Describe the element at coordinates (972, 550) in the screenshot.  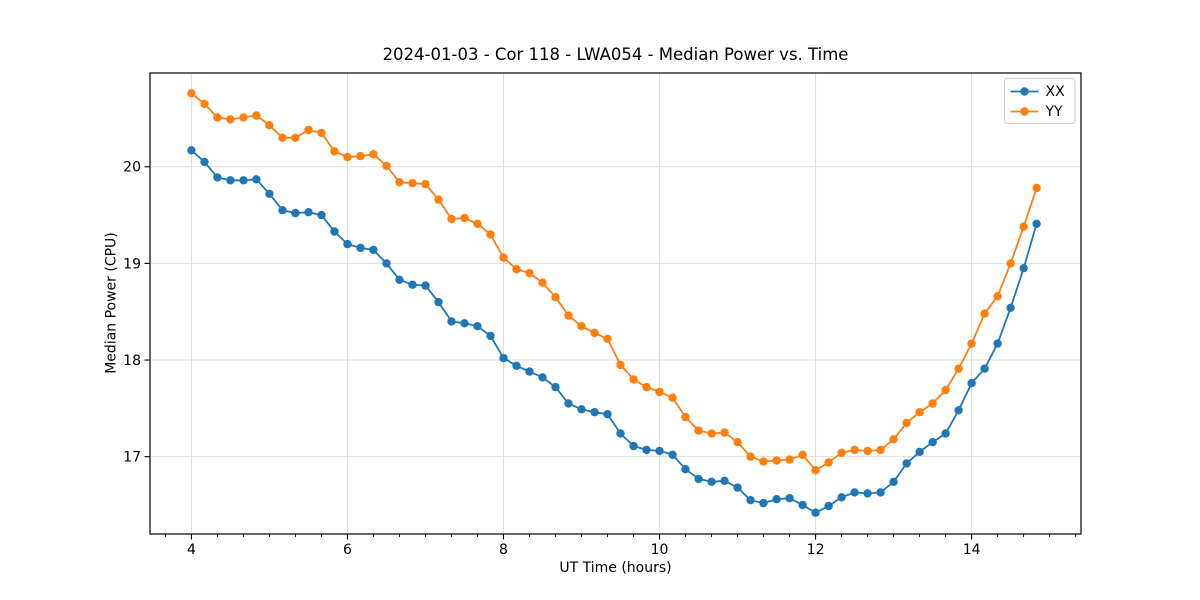
I see `x-tick-label: 14` at that location.